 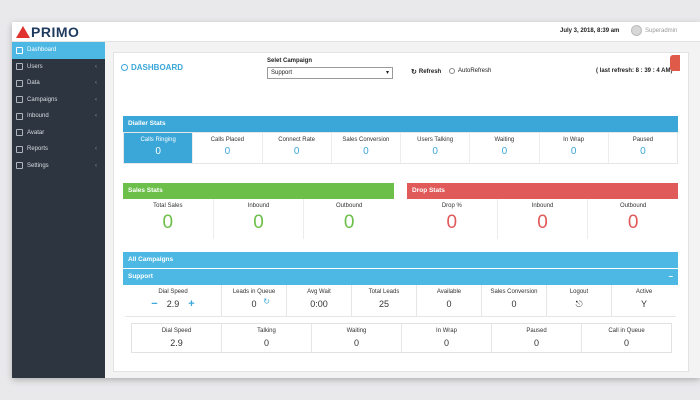 What do you see at coordinates (435, 140) in the screenshot?
I see `stat-label: Users Talking` at bounding box center [435, 140].